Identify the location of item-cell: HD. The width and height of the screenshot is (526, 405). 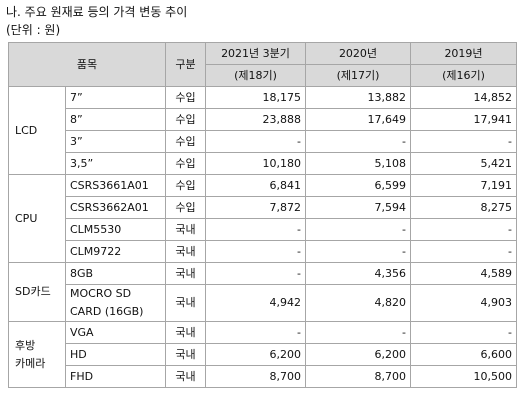
(115, 354).